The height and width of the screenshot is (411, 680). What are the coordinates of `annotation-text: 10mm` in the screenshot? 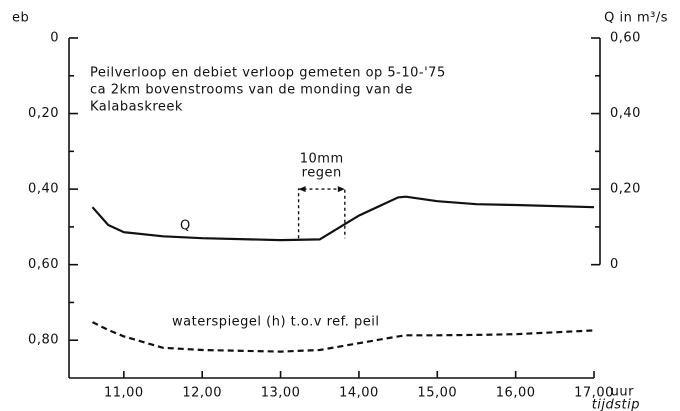 It's located at (322, 159).